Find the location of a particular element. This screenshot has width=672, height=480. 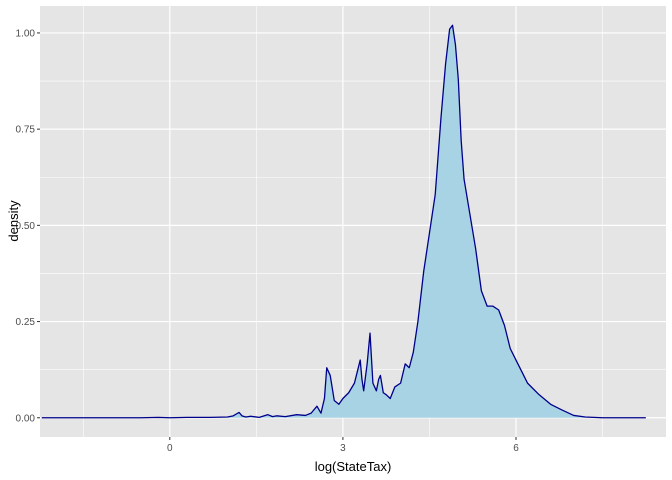

y-tick-label: 0.50 is located at coordinates (26, 226).